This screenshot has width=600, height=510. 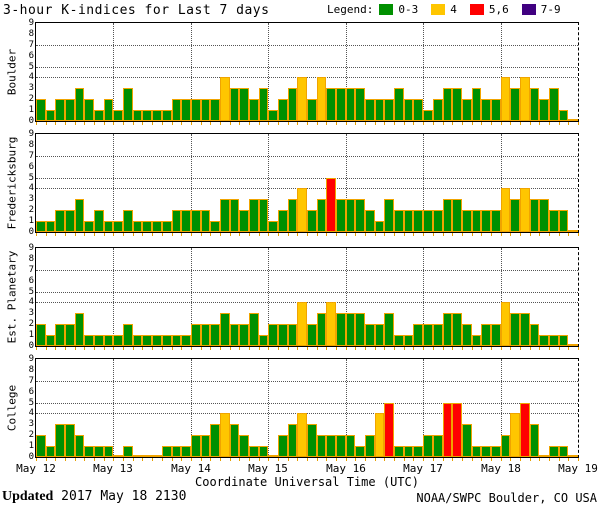 I want to click on updated-value: 2017 May 18 2130, so click(x=120, y=496).